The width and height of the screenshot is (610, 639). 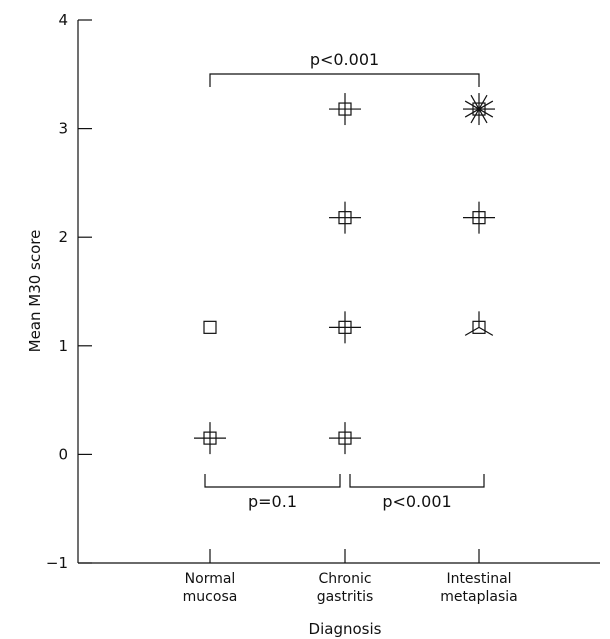 I want to click on x-tick-label: Intestinal, so click(x=478, y=579).